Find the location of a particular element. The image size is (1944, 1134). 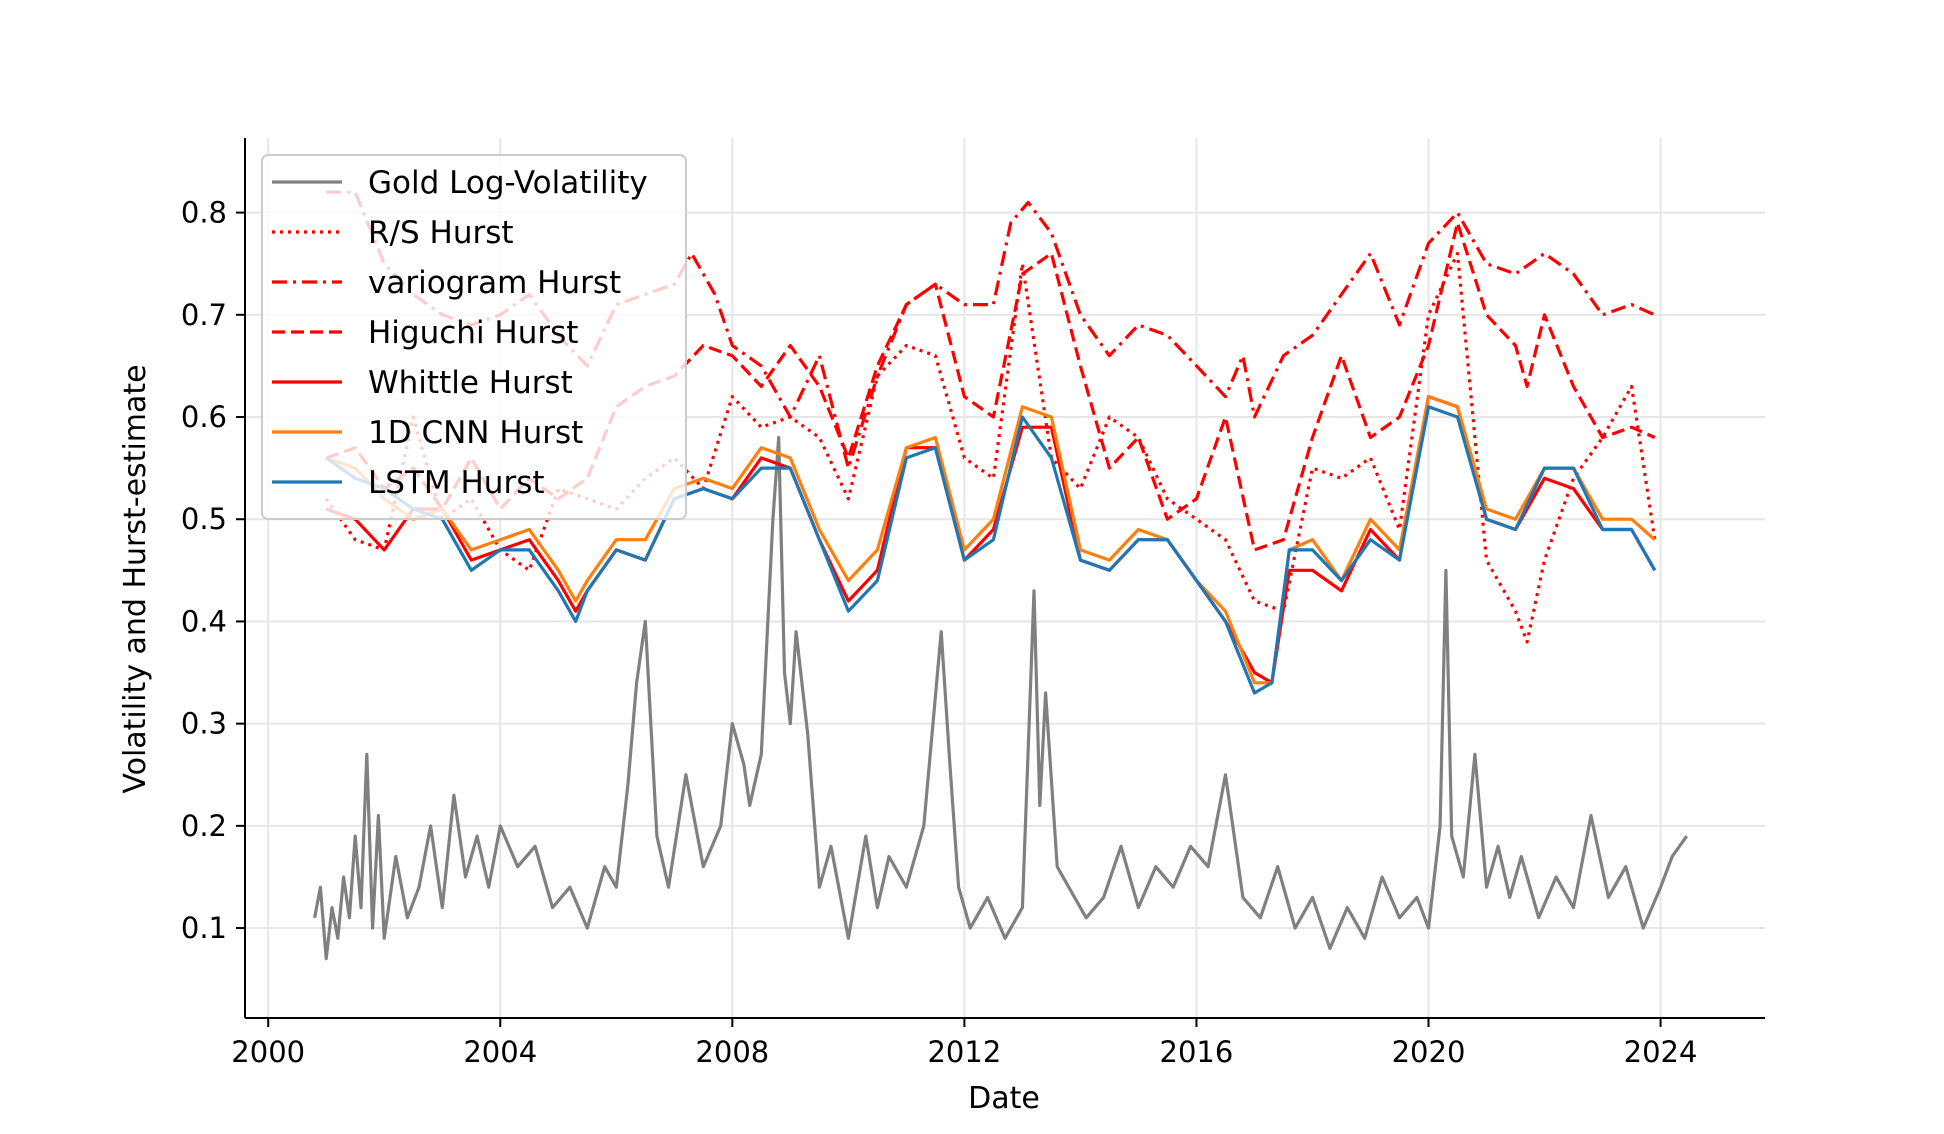

y-tick-label: 0.5 is located at coordinates (204, 519).